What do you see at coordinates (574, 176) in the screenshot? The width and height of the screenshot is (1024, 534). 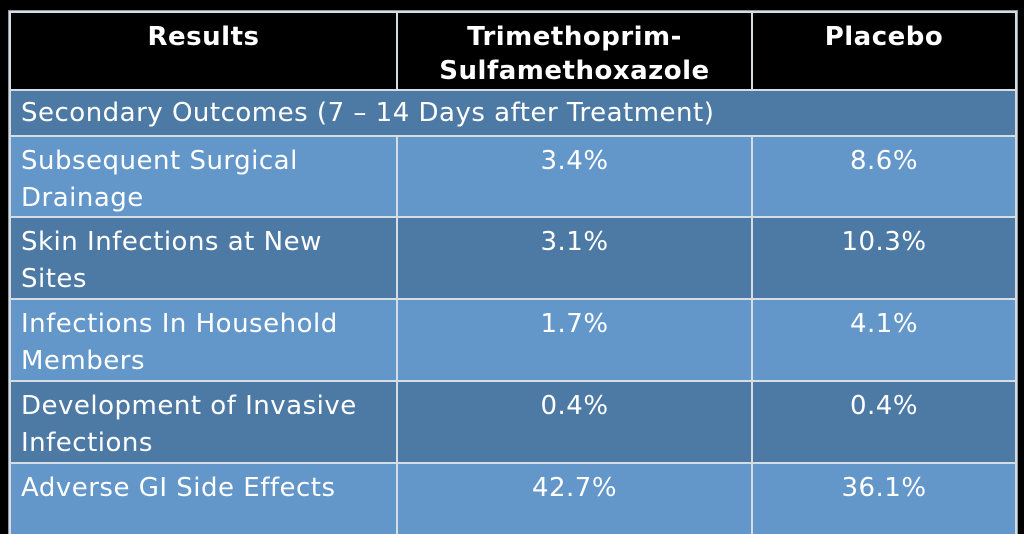 I see `treatment-value: 3.4%` at bounding box center [574, 176].